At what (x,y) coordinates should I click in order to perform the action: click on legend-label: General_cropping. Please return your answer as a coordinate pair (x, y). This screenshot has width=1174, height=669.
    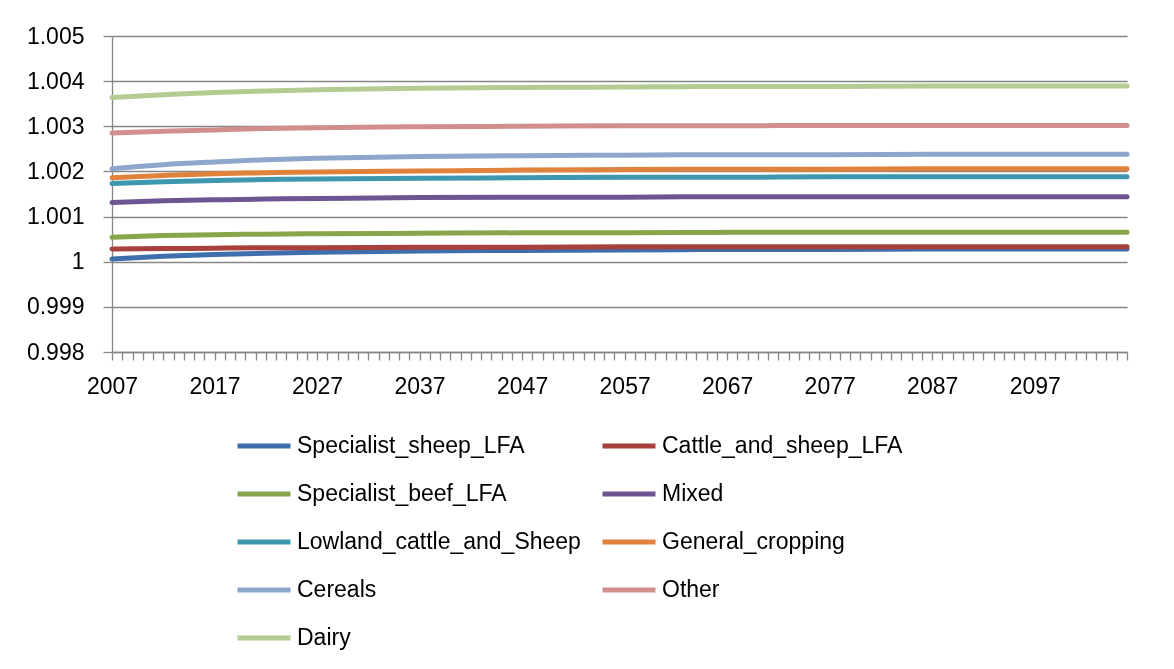
    Looking at the image, I should click on (753, 541).